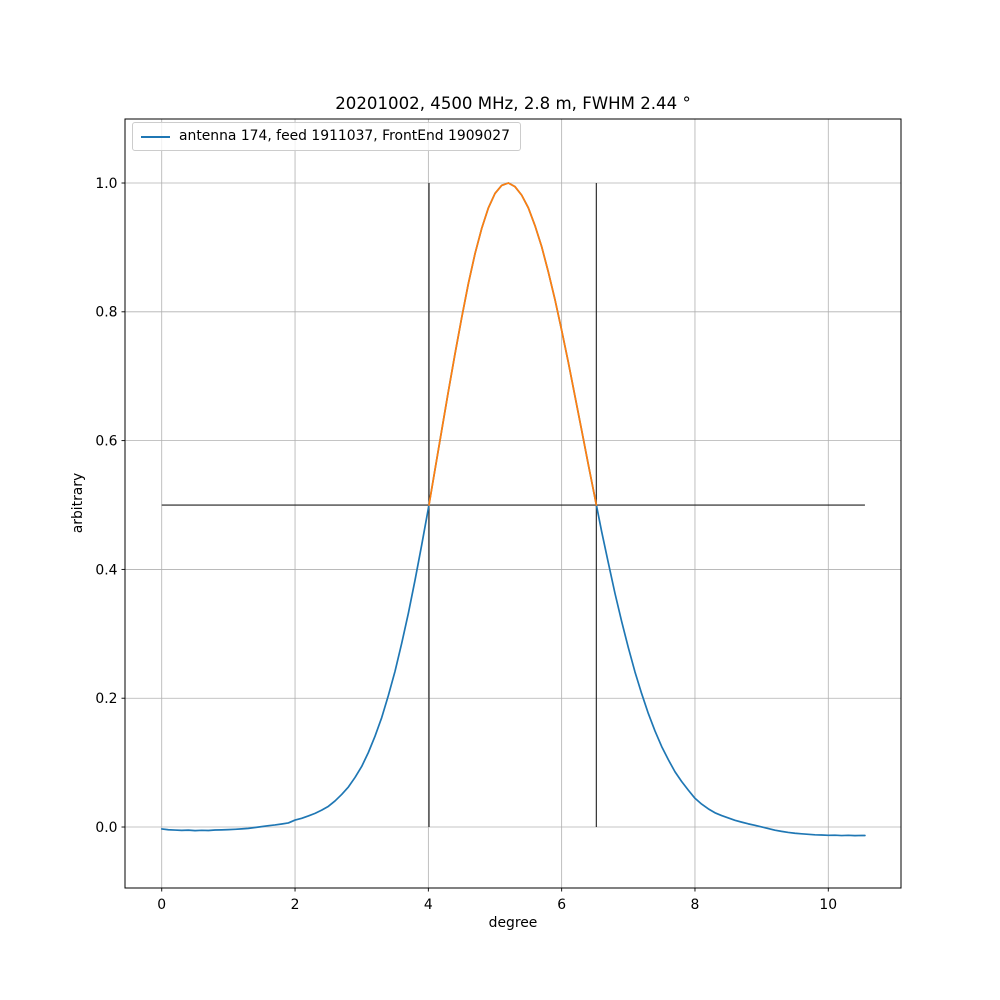  Describe the element at coordinates (106, 184) in the screenshot. I see `y-tick-label: 1.0` at that location.